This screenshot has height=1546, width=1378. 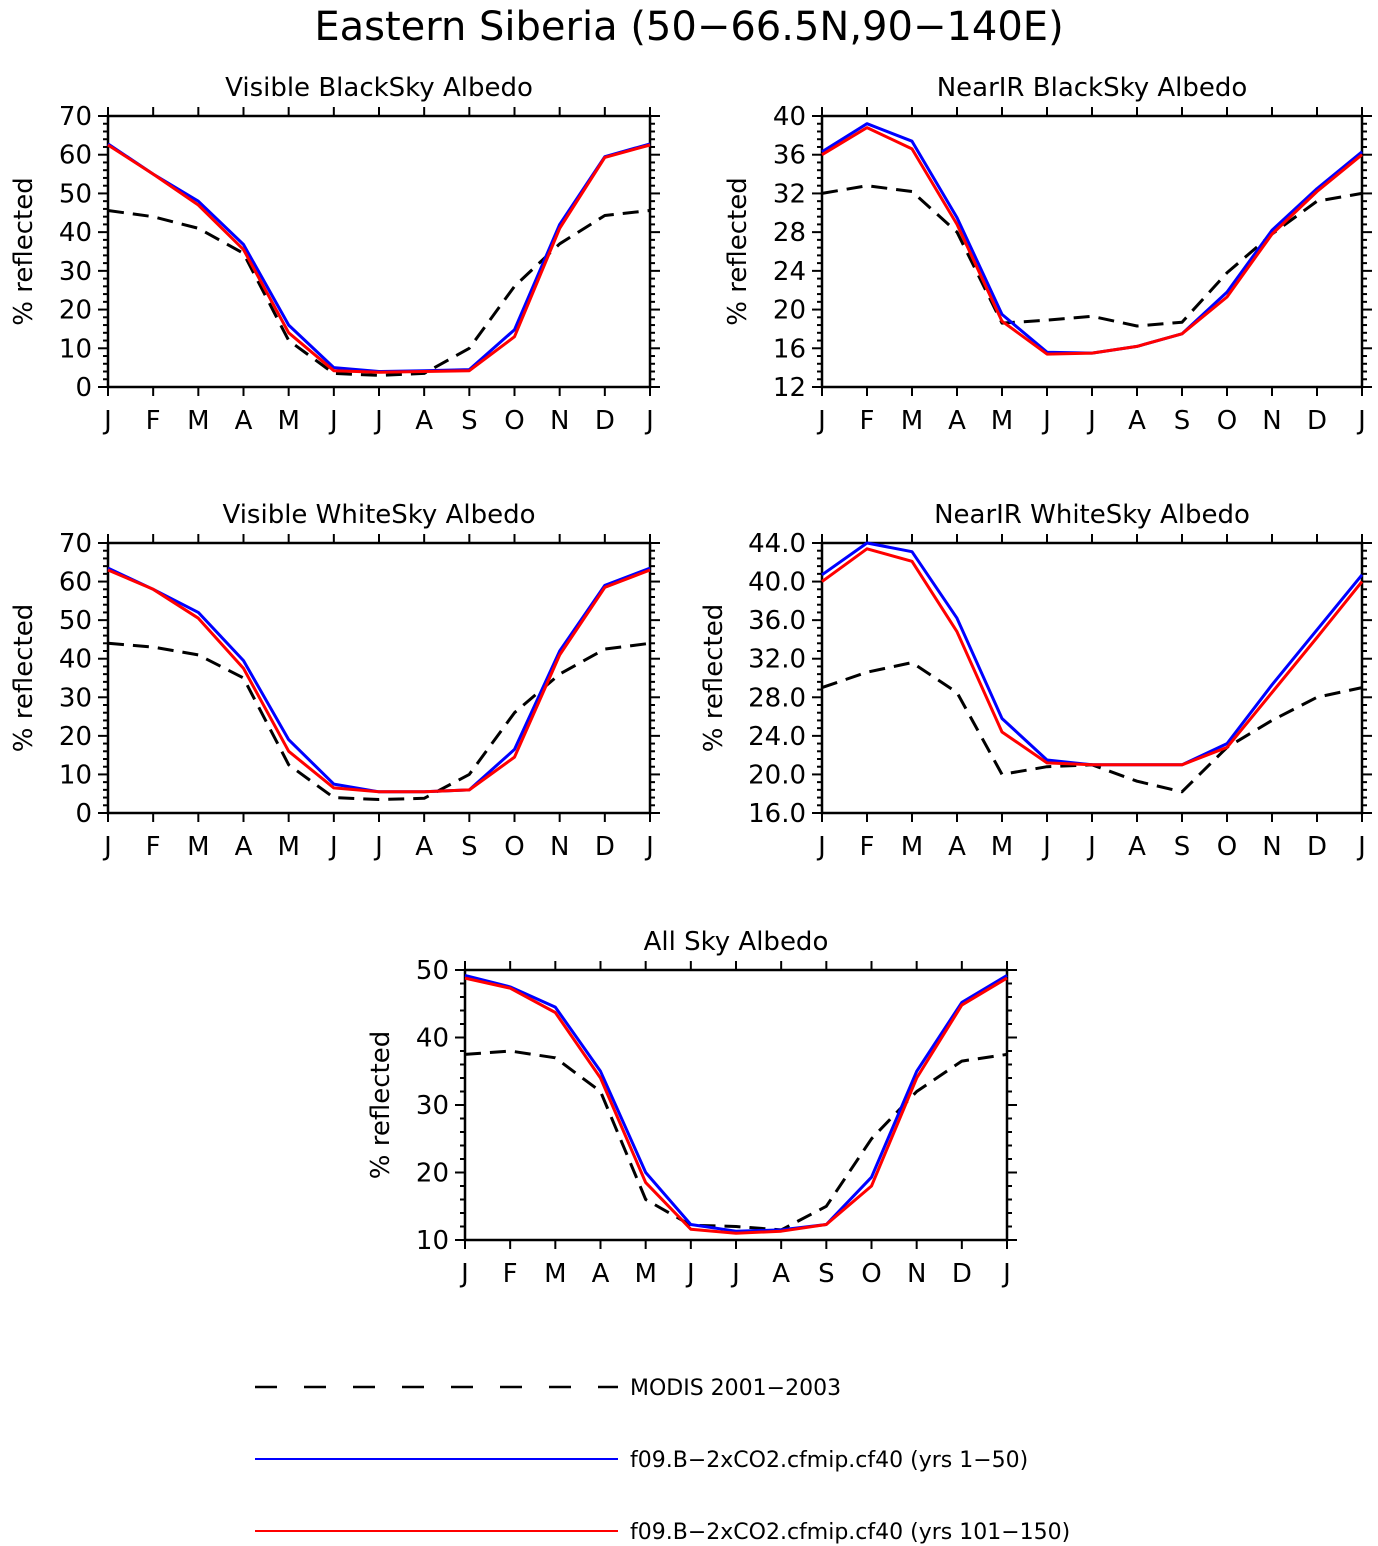 What do you see at coordinates (432, 1241) in the screenshot?
I see `y-tick-label: 10` at bounding box center [432, 1241].